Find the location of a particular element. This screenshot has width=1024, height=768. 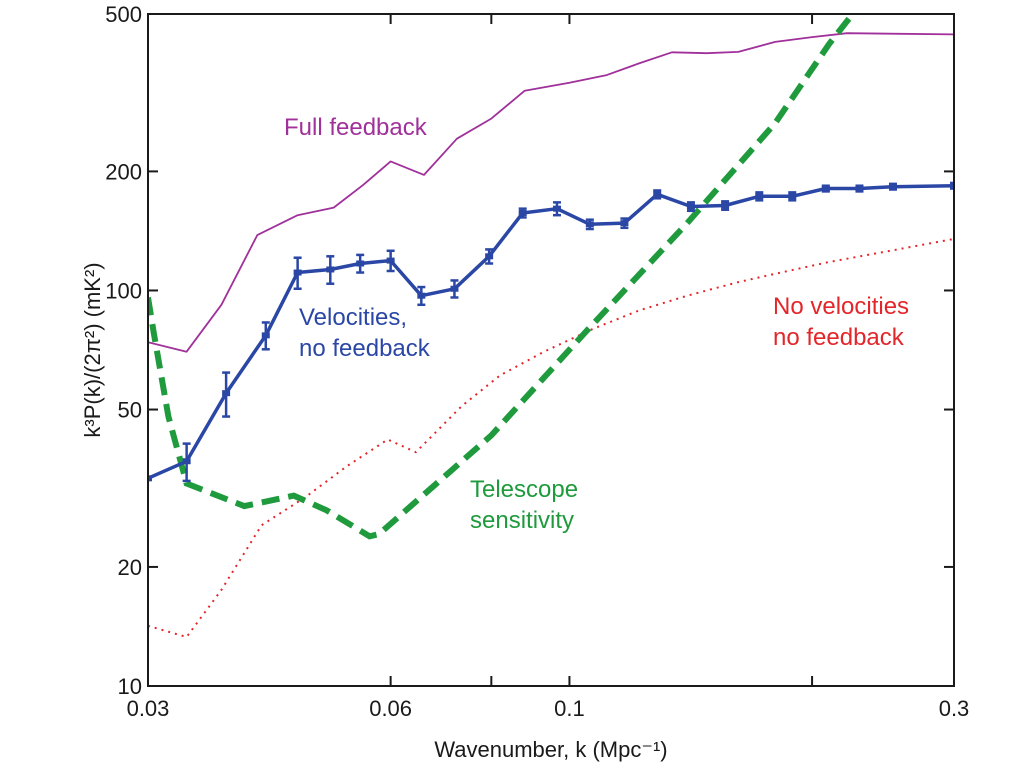

annotation-velocities-line1: Velocities, is located at coordinates (353, 317).